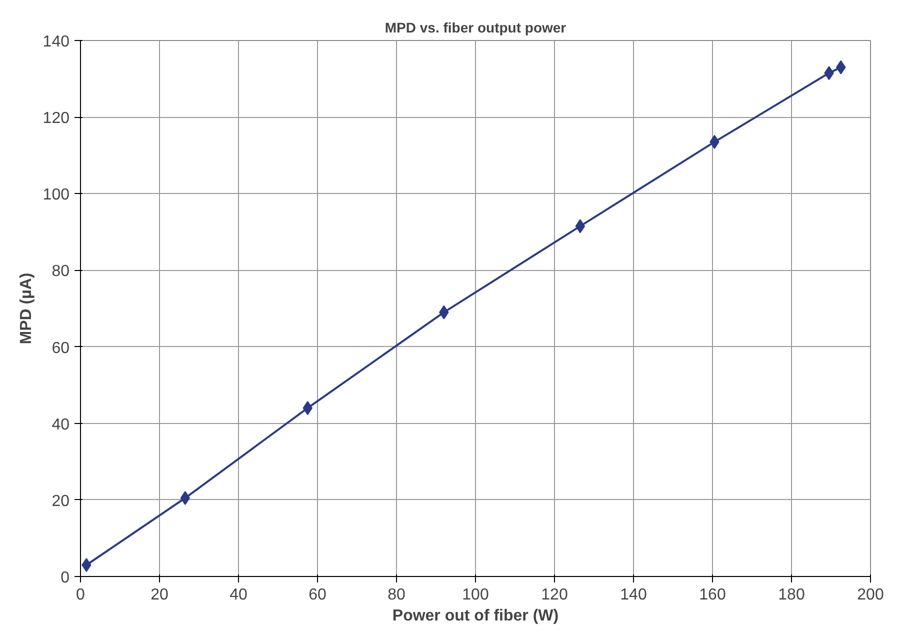  I want to click on y-axis-title: MPD (µA), so click(26, 308).